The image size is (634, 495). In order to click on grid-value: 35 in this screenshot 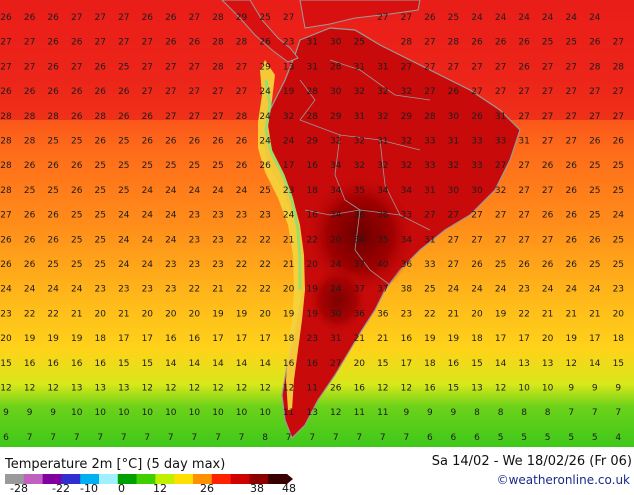, I will do `click(359, 191)`.